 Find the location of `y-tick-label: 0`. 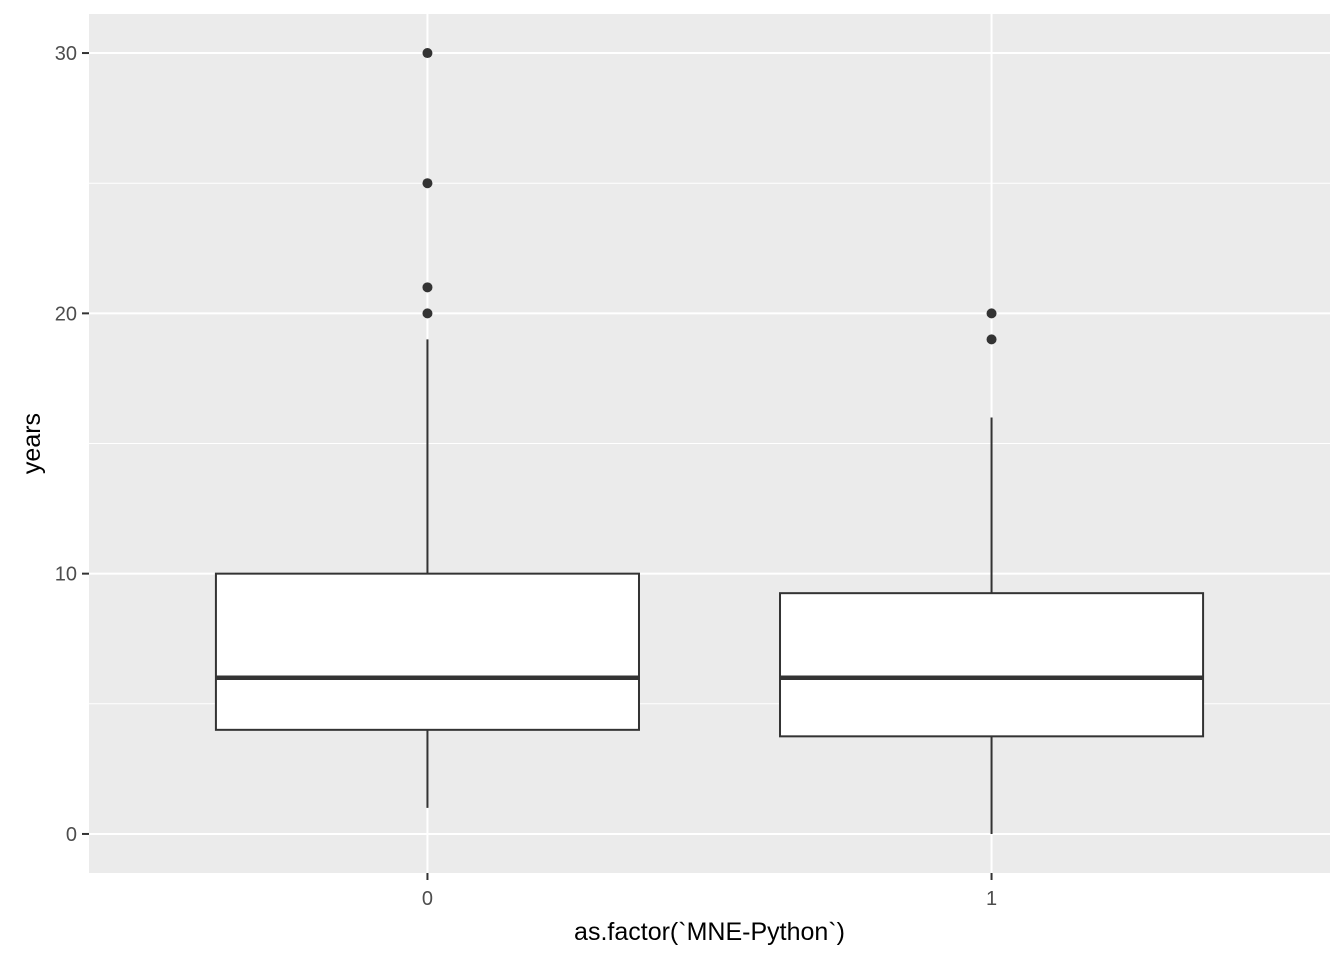

y-tick-label: 0 is located at coordinates (71, 835).